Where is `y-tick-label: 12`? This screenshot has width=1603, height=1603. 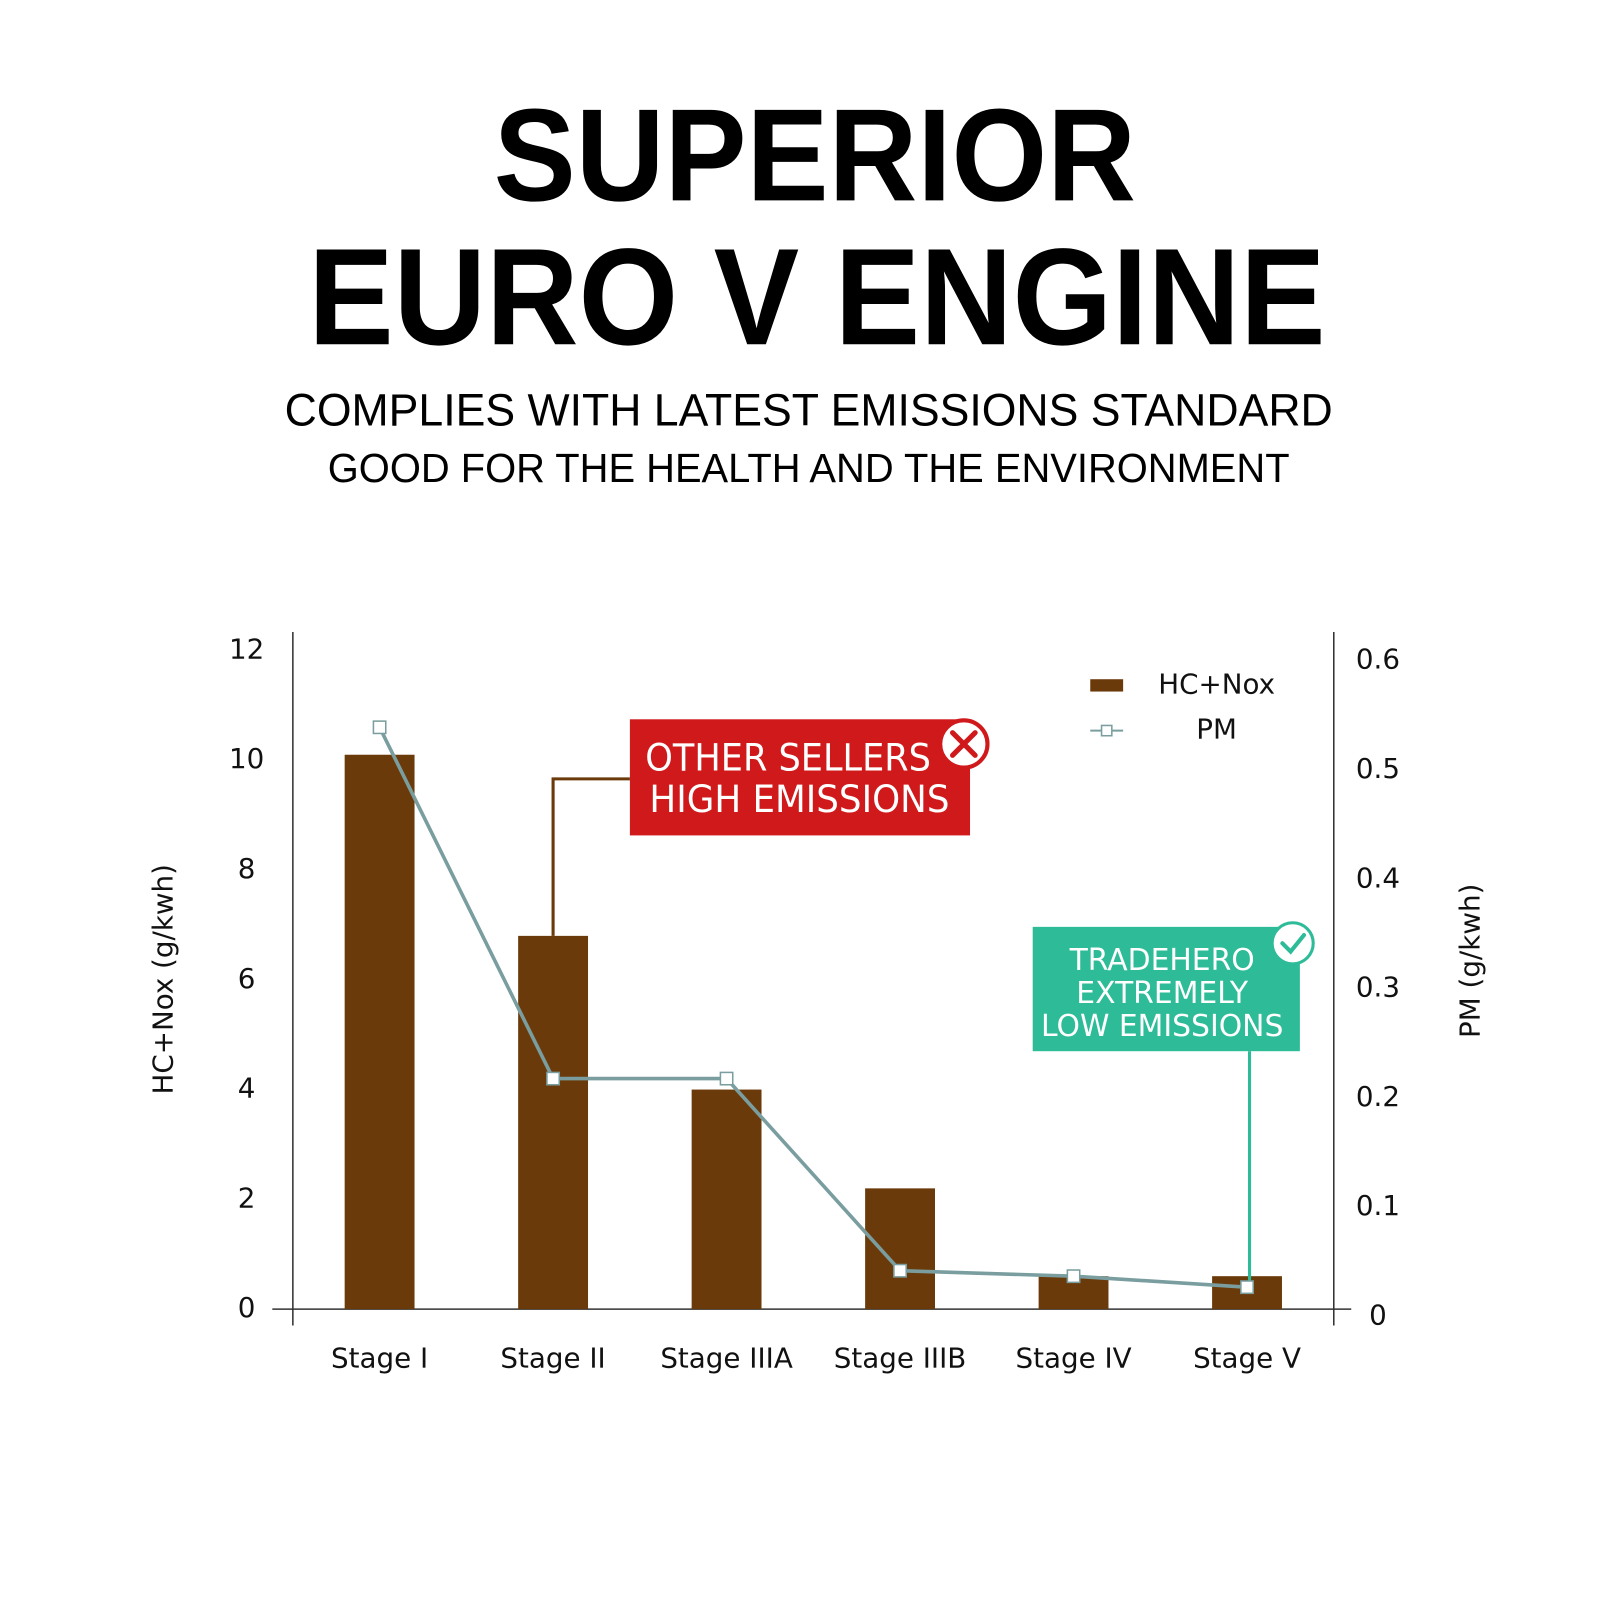 y-tick-label: 12 is located at coordinates (246, 648).